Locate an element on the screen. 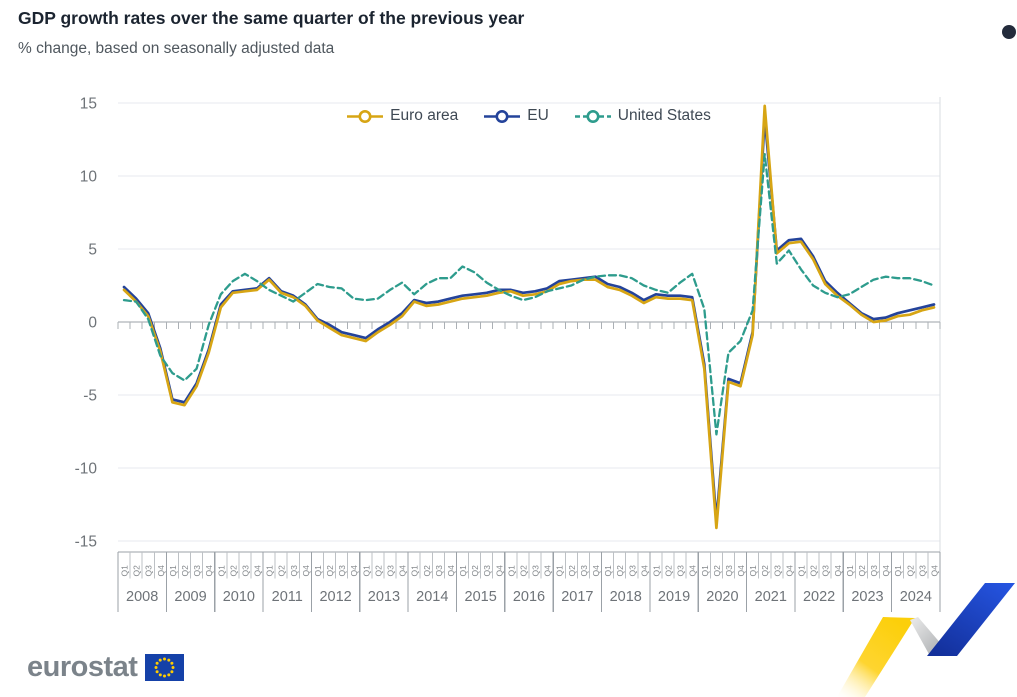 The image size is (1017, 697). svg-text: 2009 is located at coordinates (190, 597).